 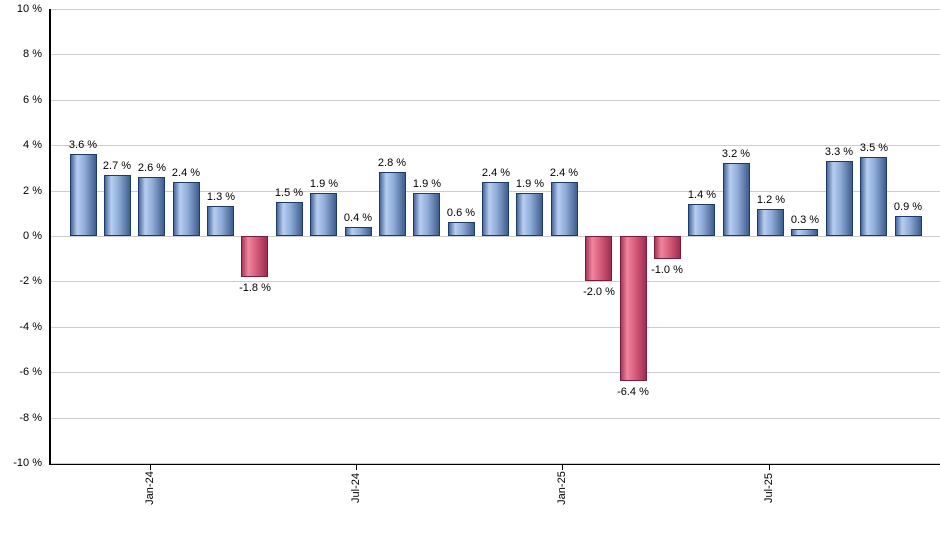 What do you see at coordinates (30, 372) in the screenshot?
I see `y-axis-tick-label: -6 %` at bounding box center [30, 372].